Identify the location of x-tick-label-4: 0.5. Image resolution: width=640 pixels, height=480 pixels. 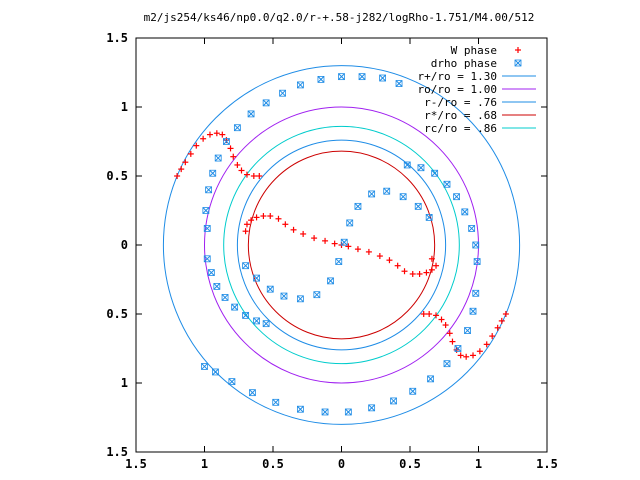
(410, 464).